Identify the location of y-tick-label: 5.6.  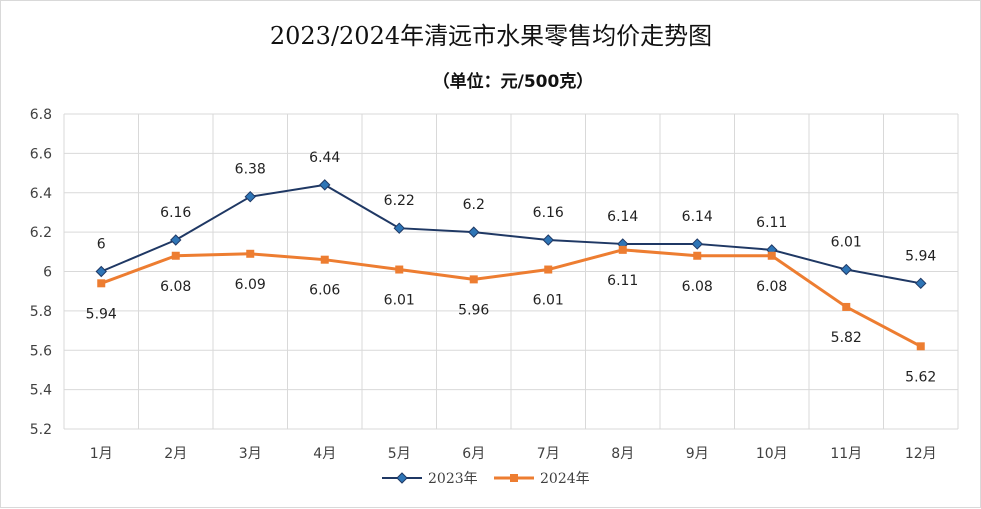
(41, 351).